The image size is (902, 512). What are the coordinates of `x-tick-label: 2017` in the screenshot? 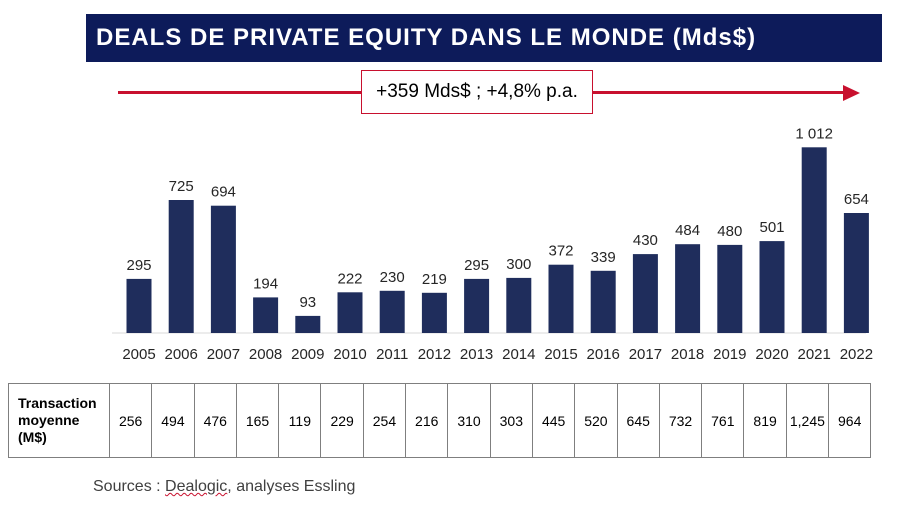 It's located at (645, 354).